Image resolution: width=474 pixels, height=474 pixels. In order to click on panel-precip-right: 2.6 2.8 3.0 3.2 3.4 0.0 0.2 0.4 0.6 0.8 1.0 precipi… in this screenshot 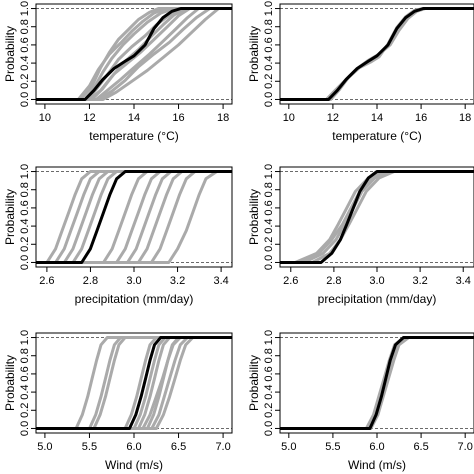, I will do `click(360, 235)`.